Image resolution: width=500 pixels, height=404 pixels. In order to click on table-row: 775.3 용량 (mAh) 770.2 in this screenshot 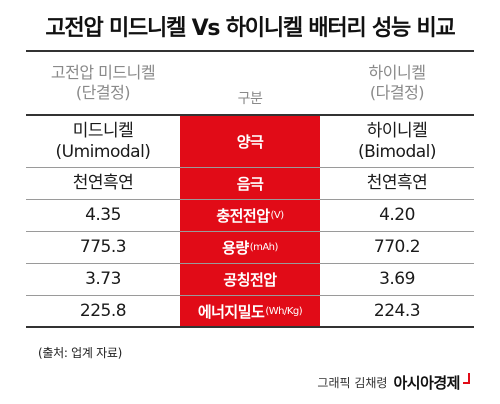, I will do `click(250, 248)`.